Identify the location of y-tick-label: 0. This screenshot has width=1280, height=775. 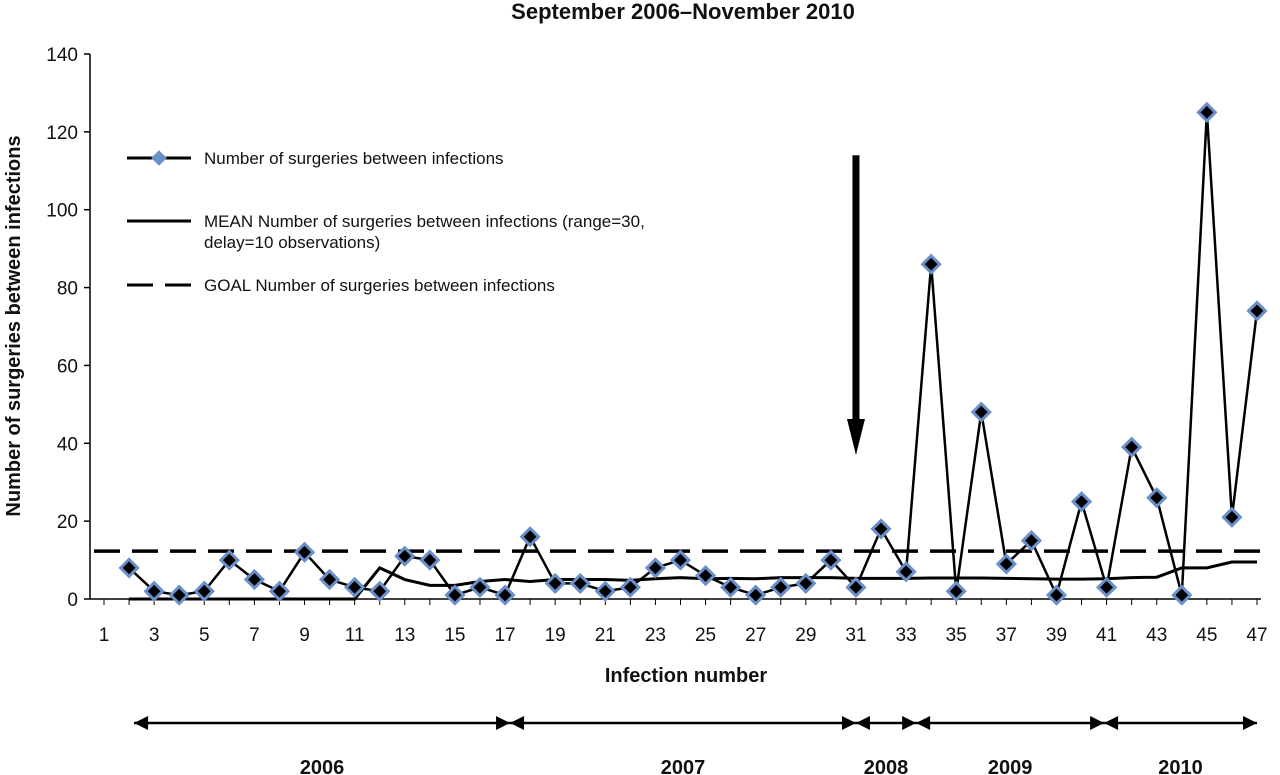
(72, 600).